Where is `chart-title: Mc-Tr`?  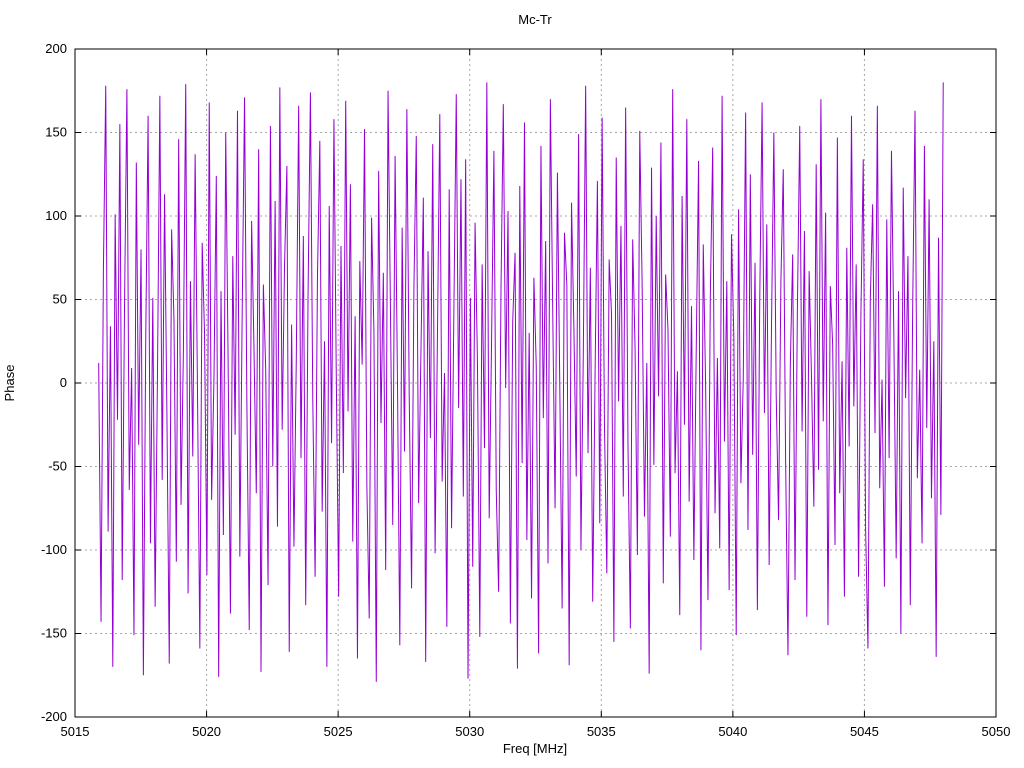
chart-title: Mc-Tr is located at coordinates (535, 19).